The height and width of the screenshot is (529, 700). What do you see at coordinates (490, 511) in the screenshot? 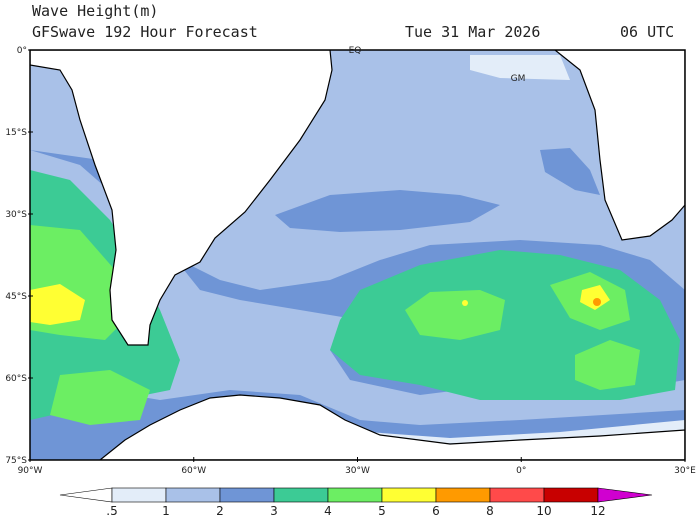
I see `colorbar-label: 8` at bounding box center [490, 511].